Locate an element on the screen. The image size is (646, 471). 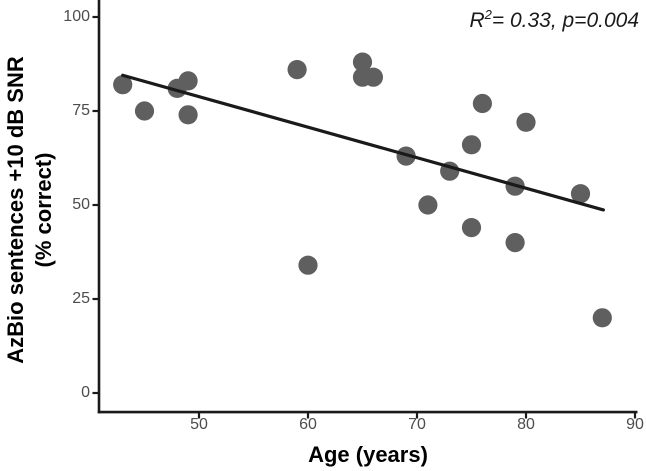
x-tick-label: 70 is located at coordinates (417, 424).